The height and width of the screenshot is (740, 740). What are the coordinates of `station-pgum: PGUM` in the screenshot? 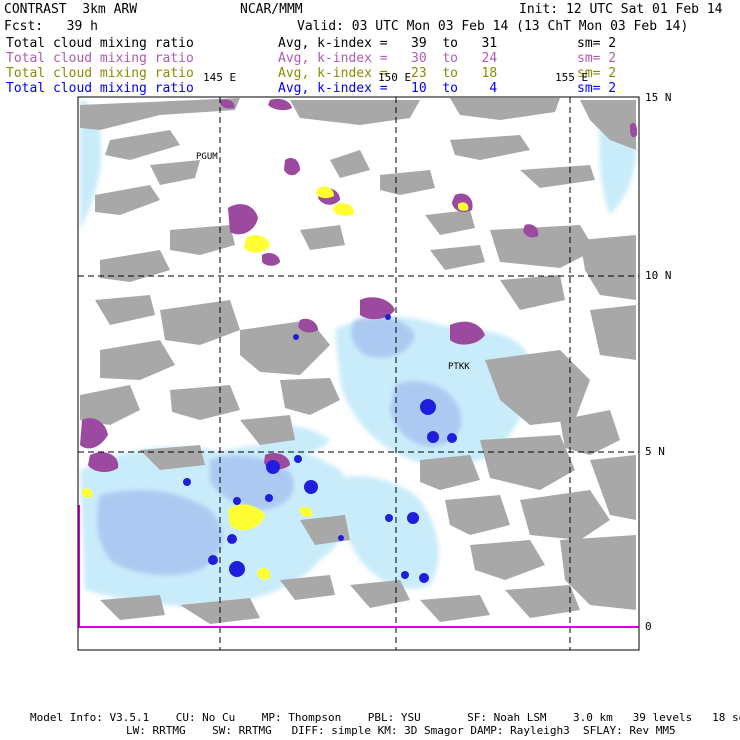 It's located at (207, 157).